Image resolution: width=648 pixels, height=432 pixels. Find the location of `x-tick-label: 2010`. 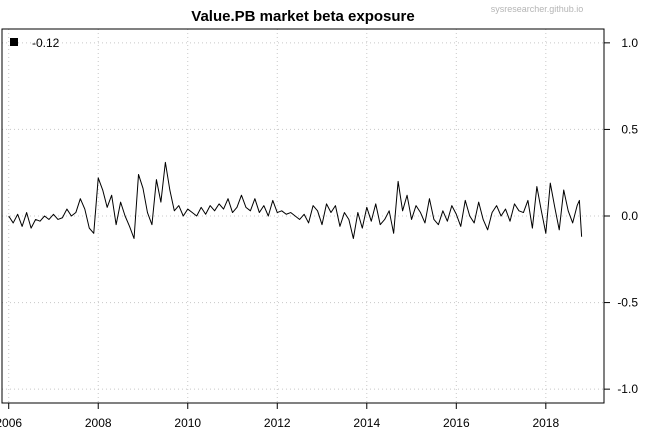

x-tick-label: 2010 is located at coordinates (187, 423).